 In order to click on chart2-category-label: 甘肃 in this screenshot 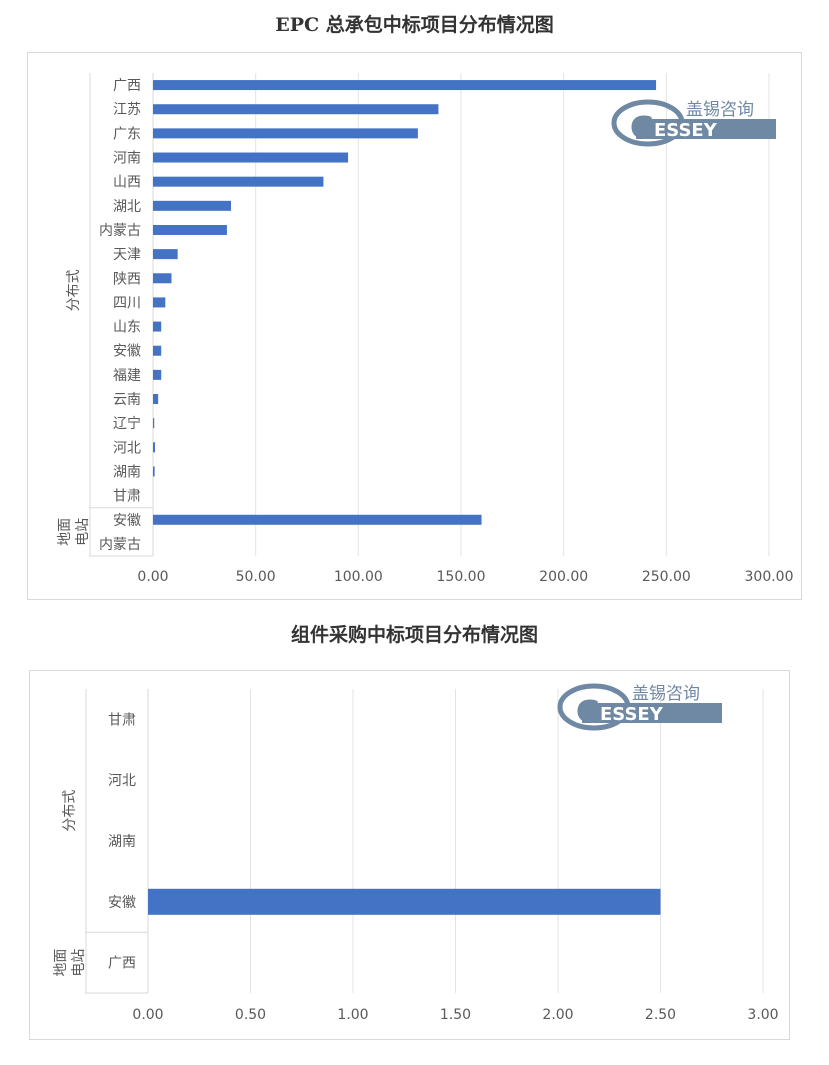, I will do `click(122, 720)`.